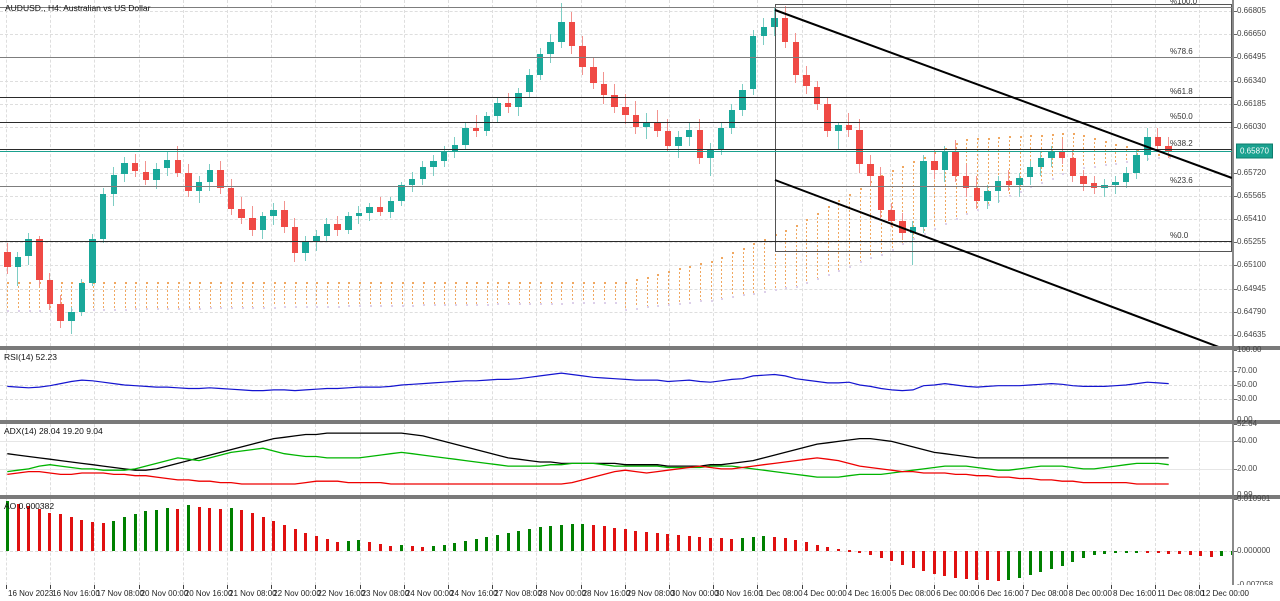 The image size is (1280, 601). I want to click on rsi-plot-area, so click(616, 385).